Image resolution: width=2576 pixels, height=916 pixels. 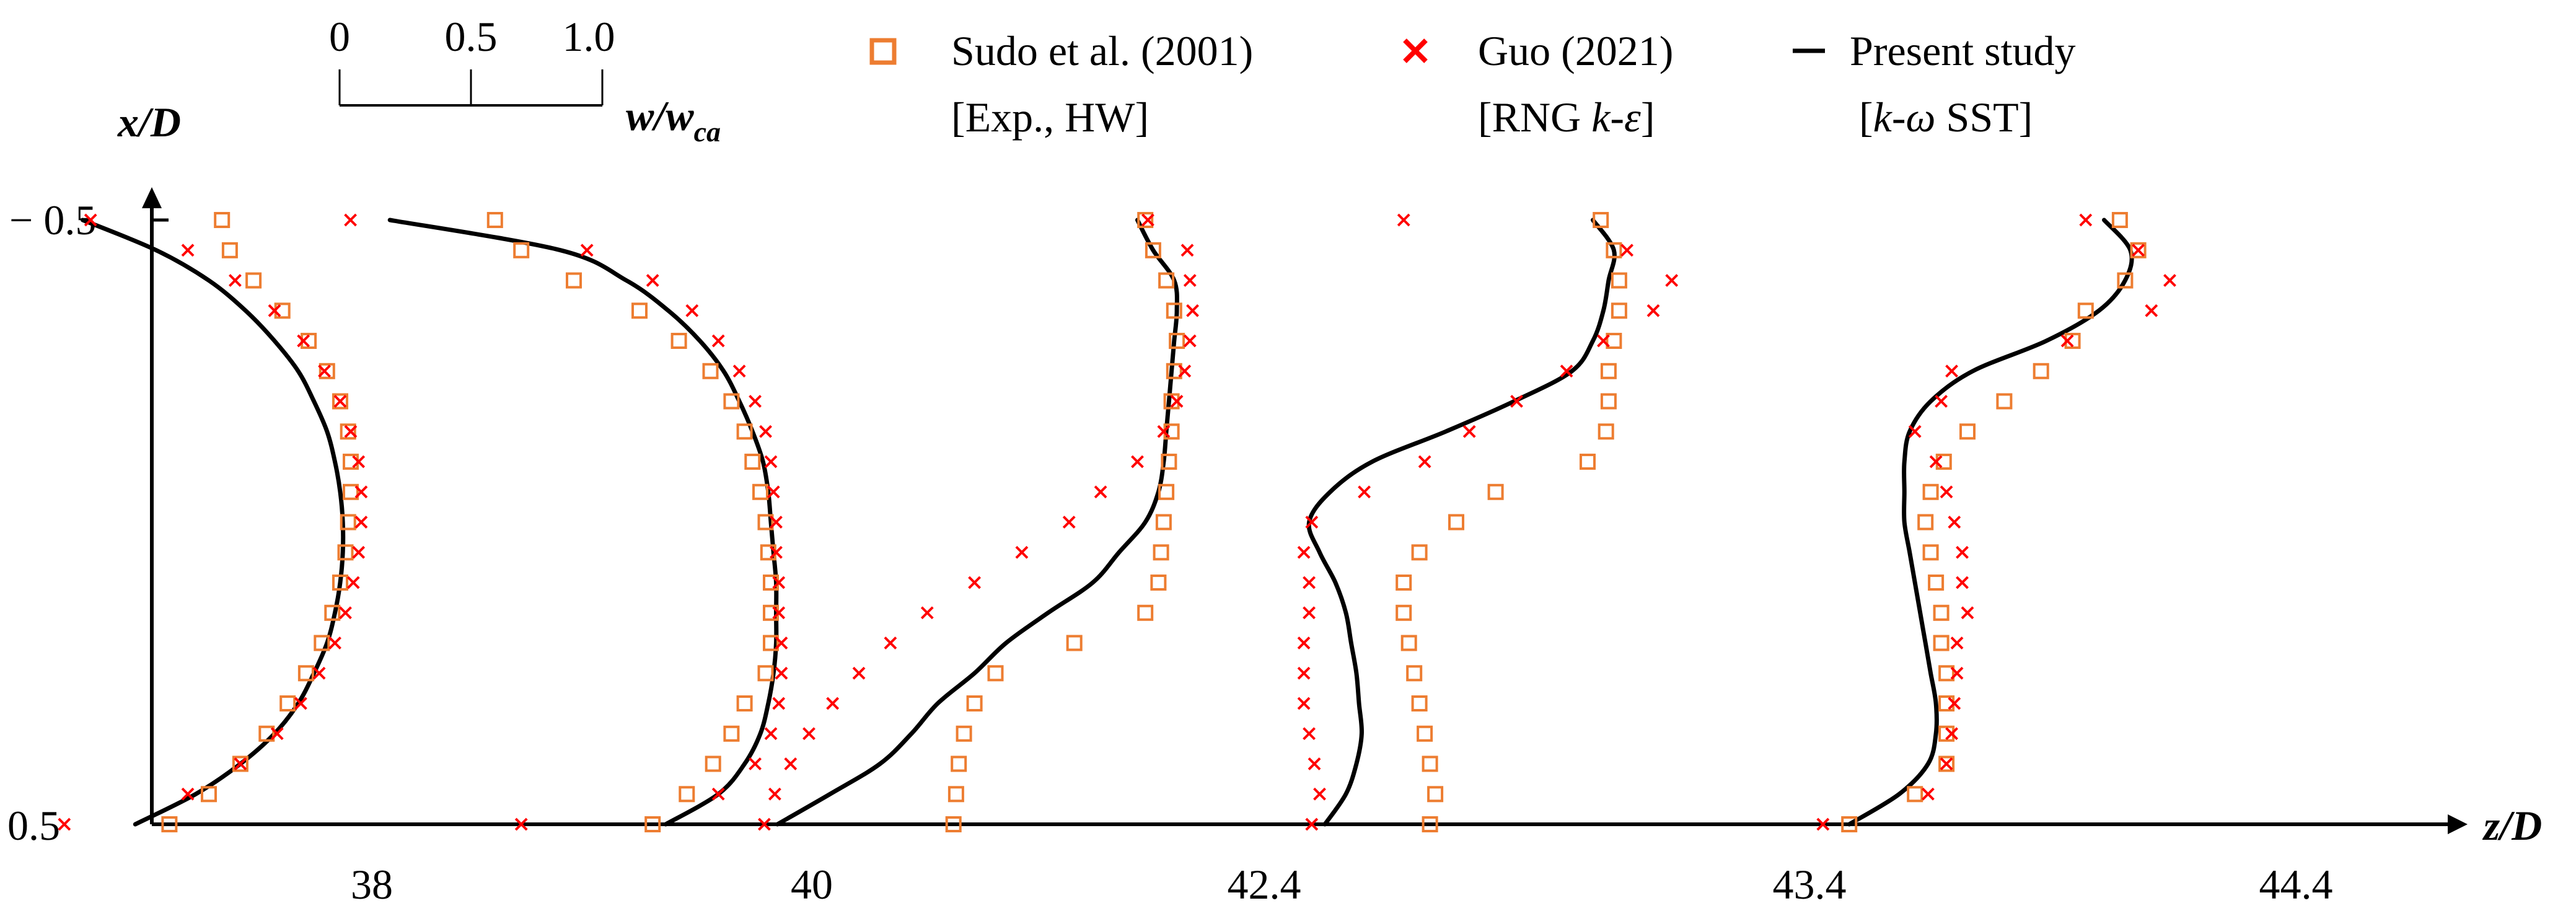 What do you see at coordinates (1416, 50) in the screenshot?
I see `legend-marker-cross` at bounding box center [1416, 50].